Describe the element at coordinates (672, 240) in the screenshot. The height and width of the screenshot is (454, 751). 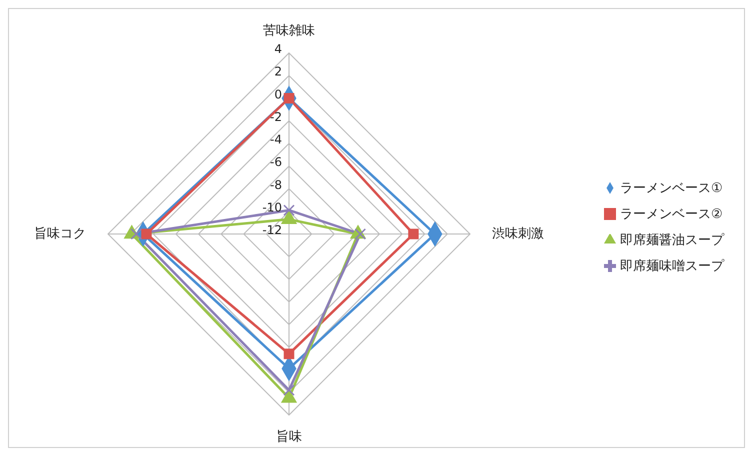
I see `legend-label: 即席麺醤油スープ` at that location.